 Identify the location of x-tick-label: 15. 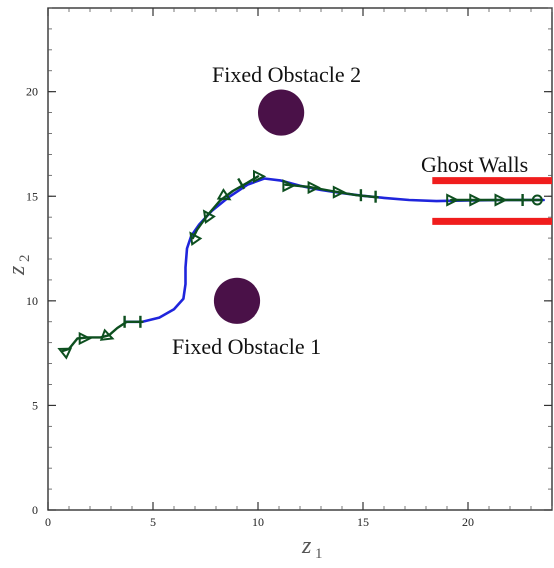
(363, 522).